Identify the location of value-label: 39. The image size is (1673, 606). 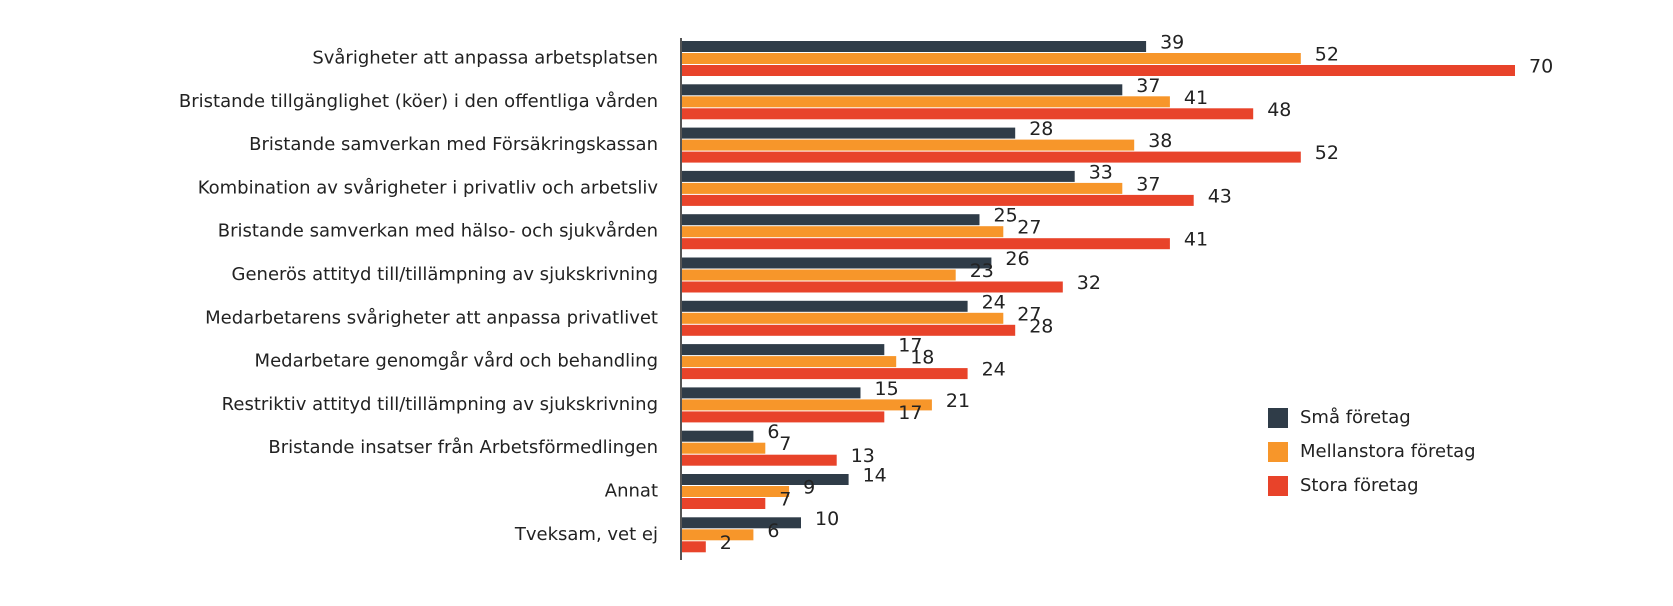
(1172, 43).